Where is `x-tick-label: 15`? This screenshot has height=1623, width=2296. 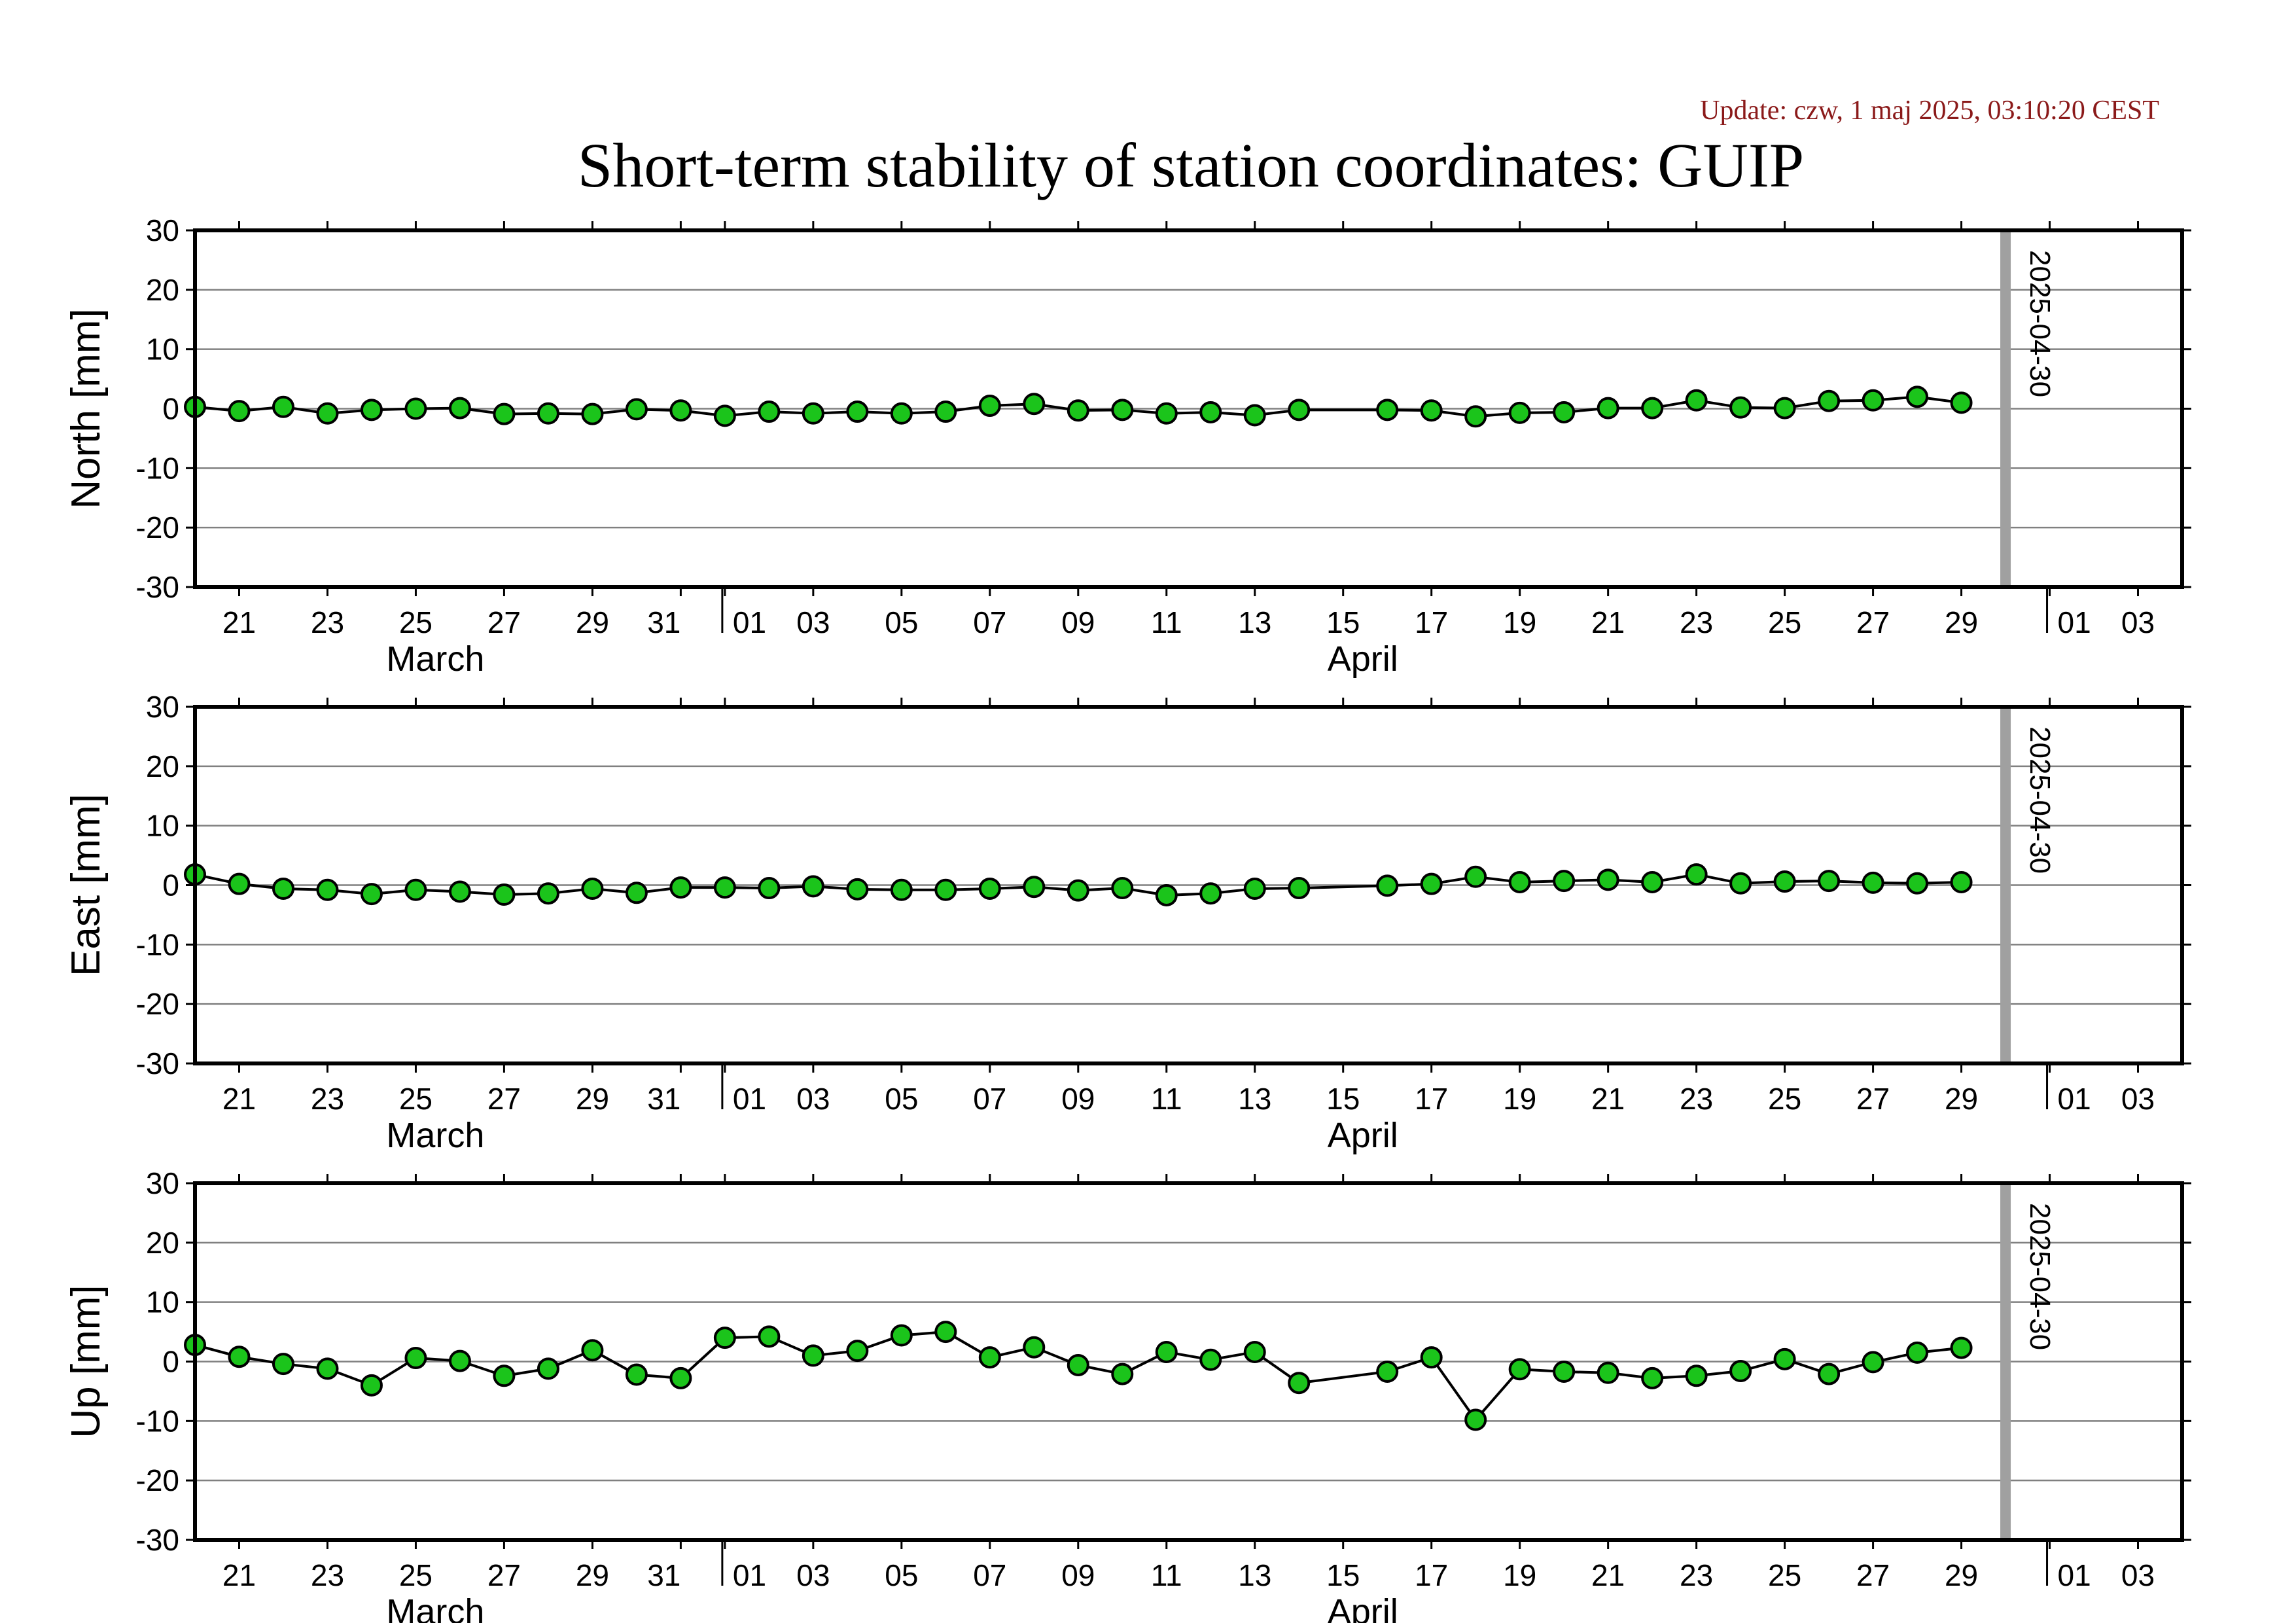
x-tick-label: 15 is located at coordinates (1343, 622).